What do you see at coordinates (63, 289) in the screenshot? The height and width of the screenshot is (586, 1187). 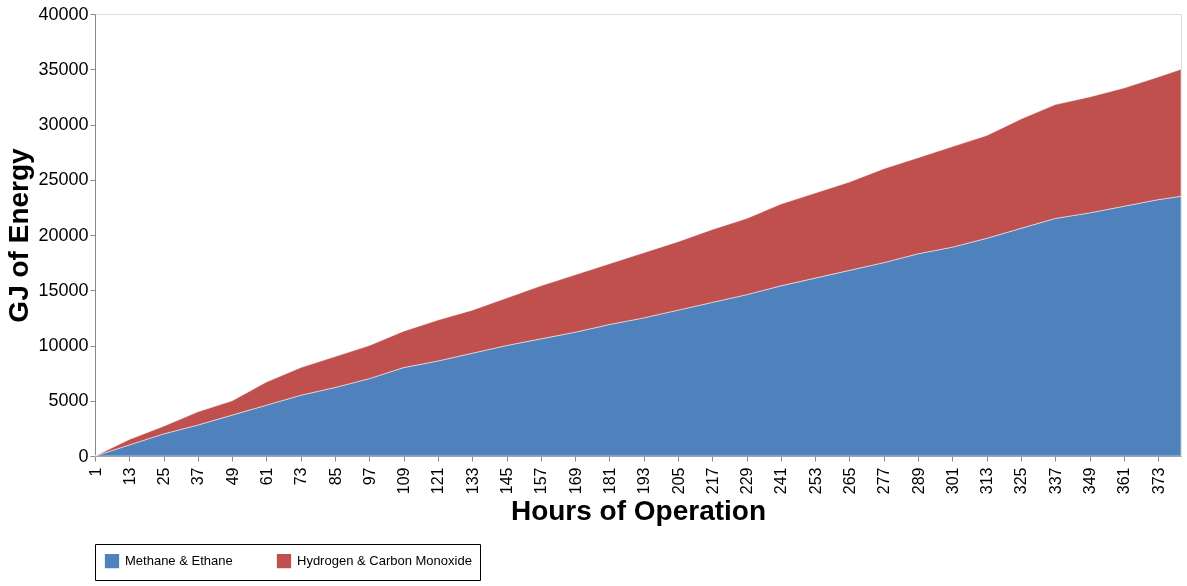 I see `y-tick-label: 15000` at bounding box center [63, 289].